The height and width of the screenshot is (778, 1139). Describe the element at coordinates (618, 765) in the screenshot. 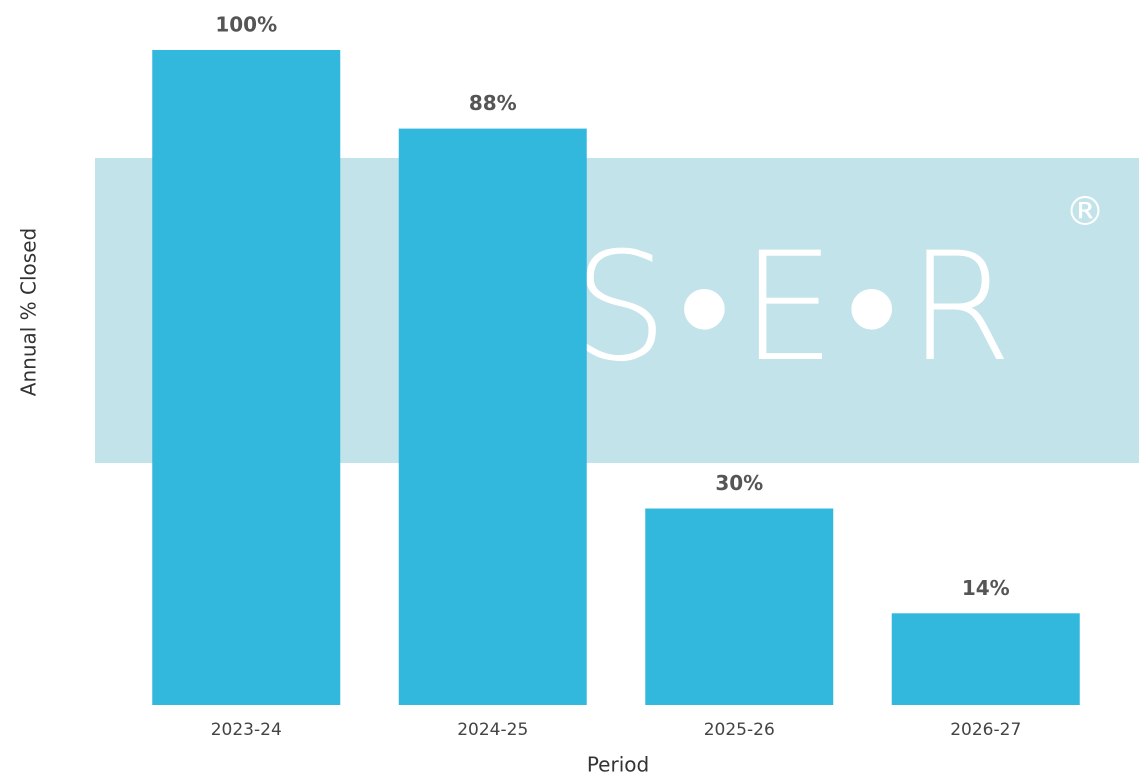

I see `x-axis-title: Period` at that location.